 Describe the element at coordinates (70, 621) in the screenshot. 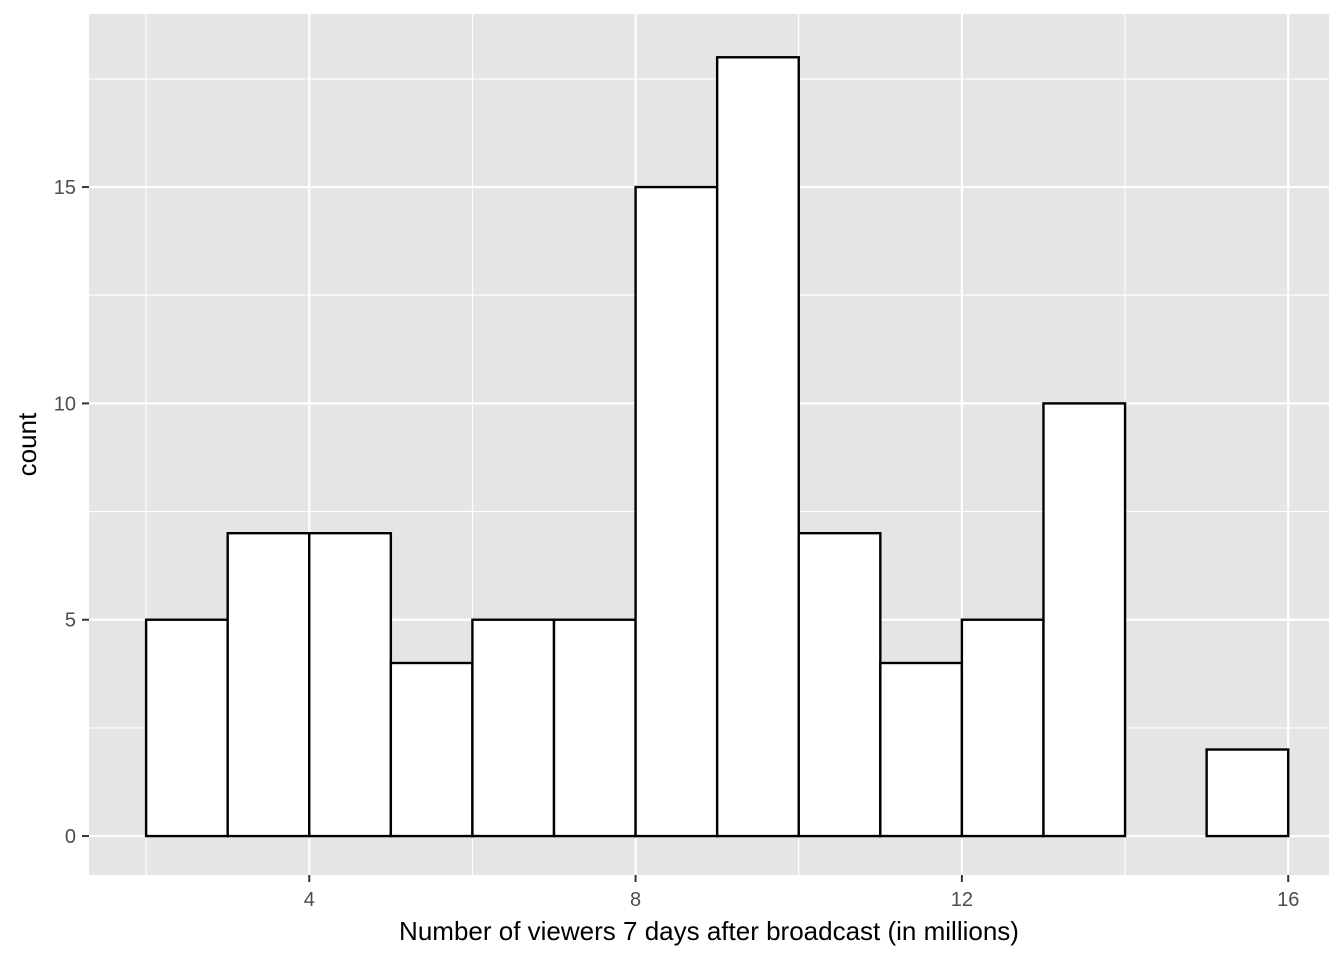

I see `y-tick-label: 5` at that location.